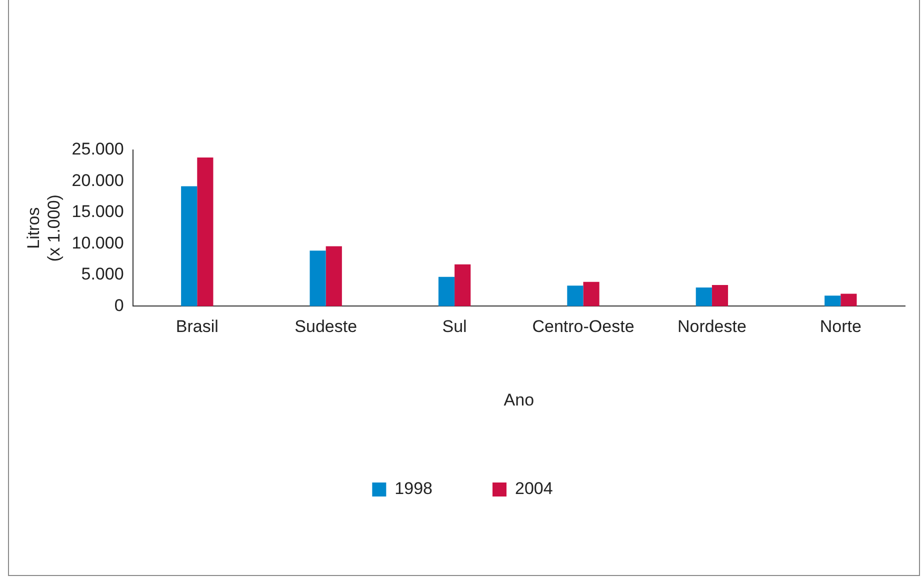  What do you see at coordinates (326, 326) in the screenshot?
I see `x-tick-label: Sudeste` at bounding box center [326, 326].